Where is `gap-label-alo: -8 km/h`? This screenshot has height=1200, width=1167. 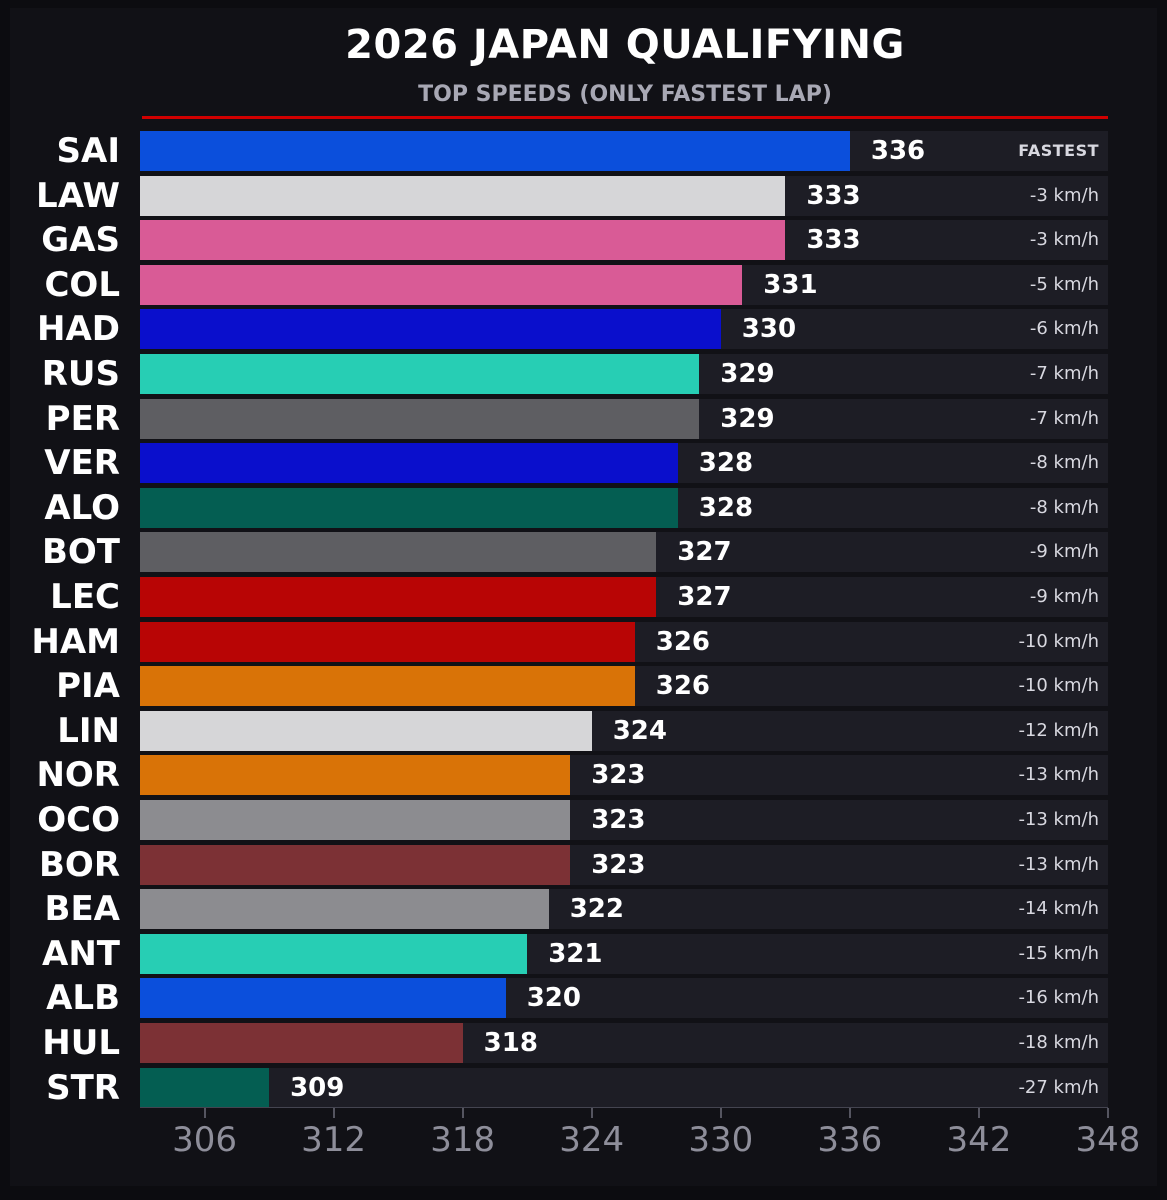
gap-label-alo: -8 km/h is located at coordinates (1064, 507).